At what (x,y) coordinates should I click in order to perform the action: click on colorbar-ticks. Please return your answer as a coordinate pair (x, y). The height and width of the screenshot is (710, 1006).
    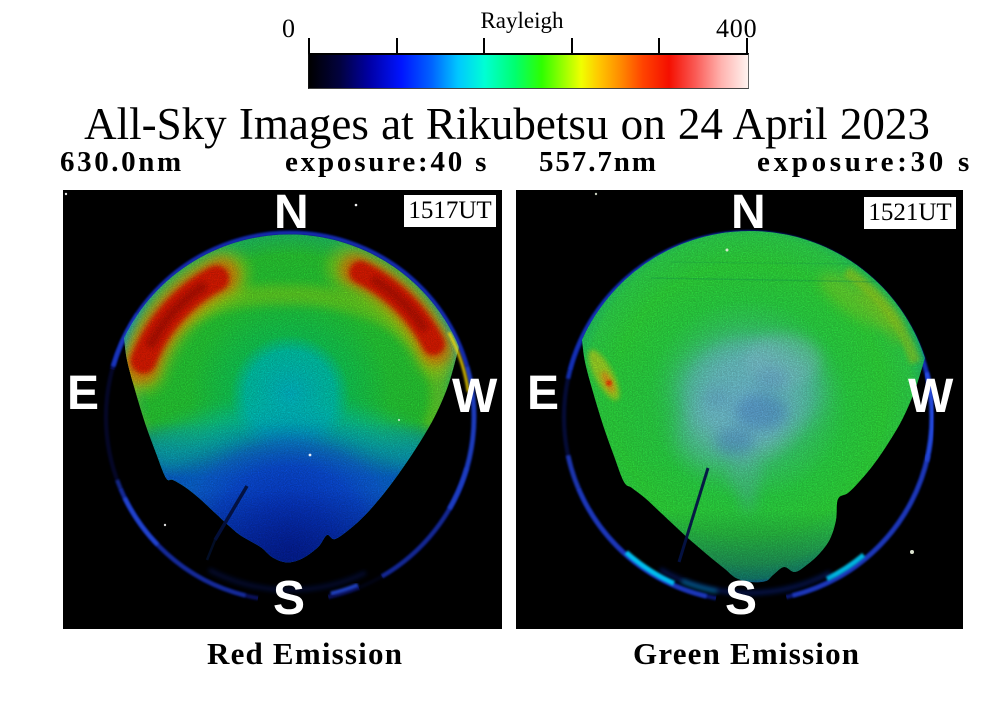
    Looking at the image, I should click on (528, 46).